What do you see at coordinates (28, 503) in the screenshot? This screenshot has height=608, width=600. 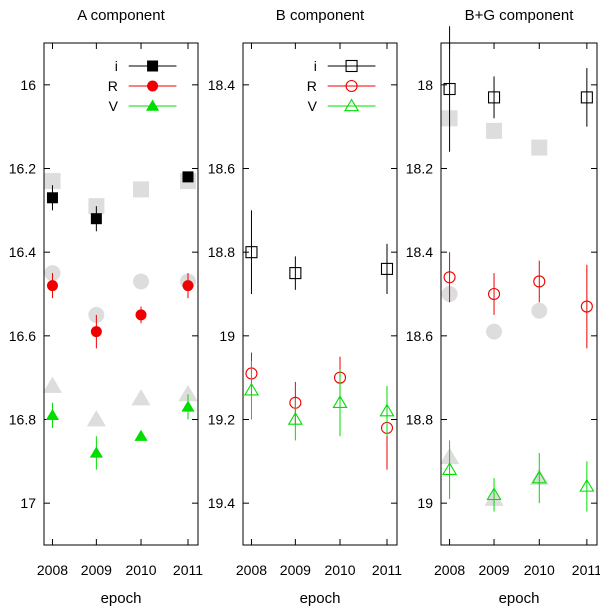 I see `y-tick-label: 17` at bounding box center [28, 503].